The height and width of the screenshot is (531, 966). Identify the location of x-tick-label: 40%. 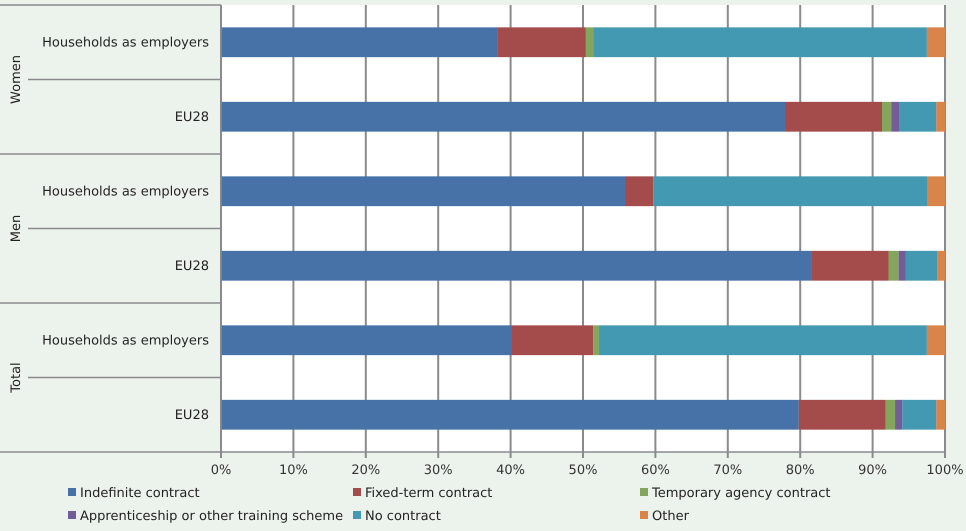
(511, 470).